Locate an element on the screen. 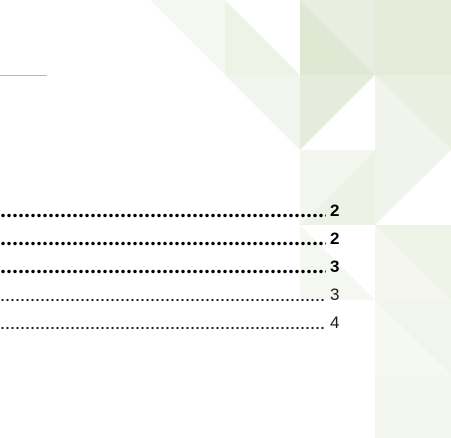 Image resolution: width=451 pixels, height=438 pixels. page-number: 4 is located at coordinates (335, 322).